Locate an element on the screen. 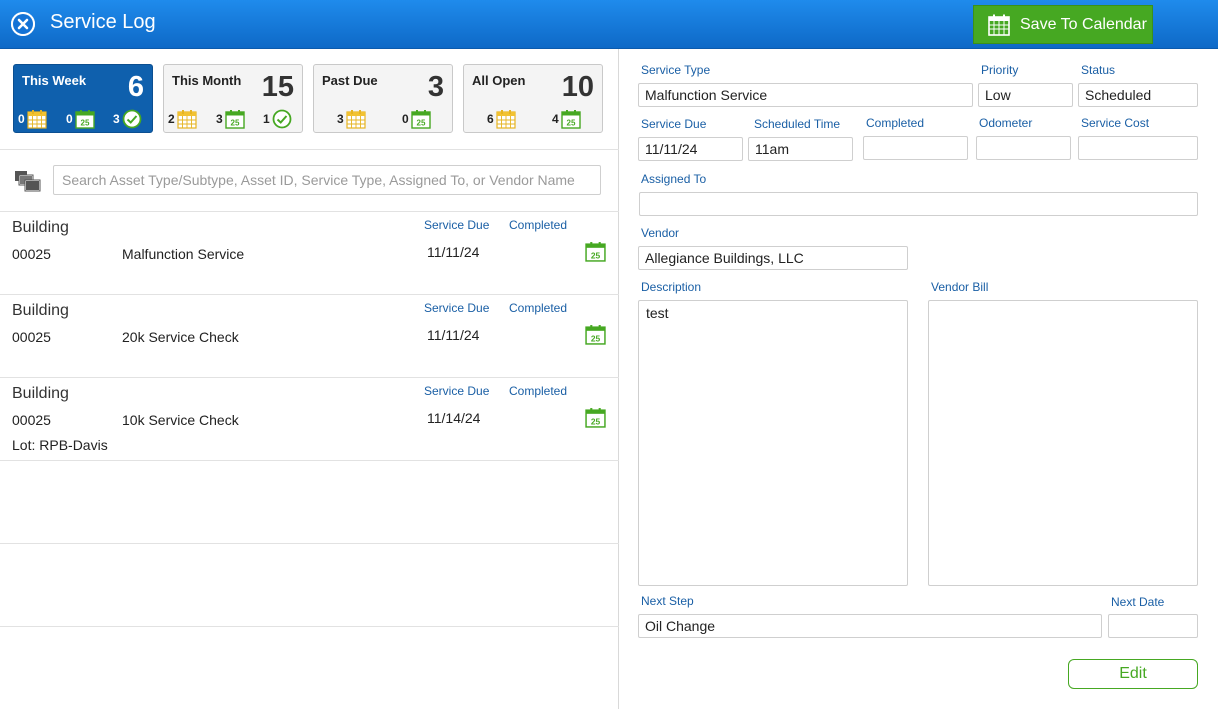  service-type: 20k Service Check is located at coordinates (180, 337).